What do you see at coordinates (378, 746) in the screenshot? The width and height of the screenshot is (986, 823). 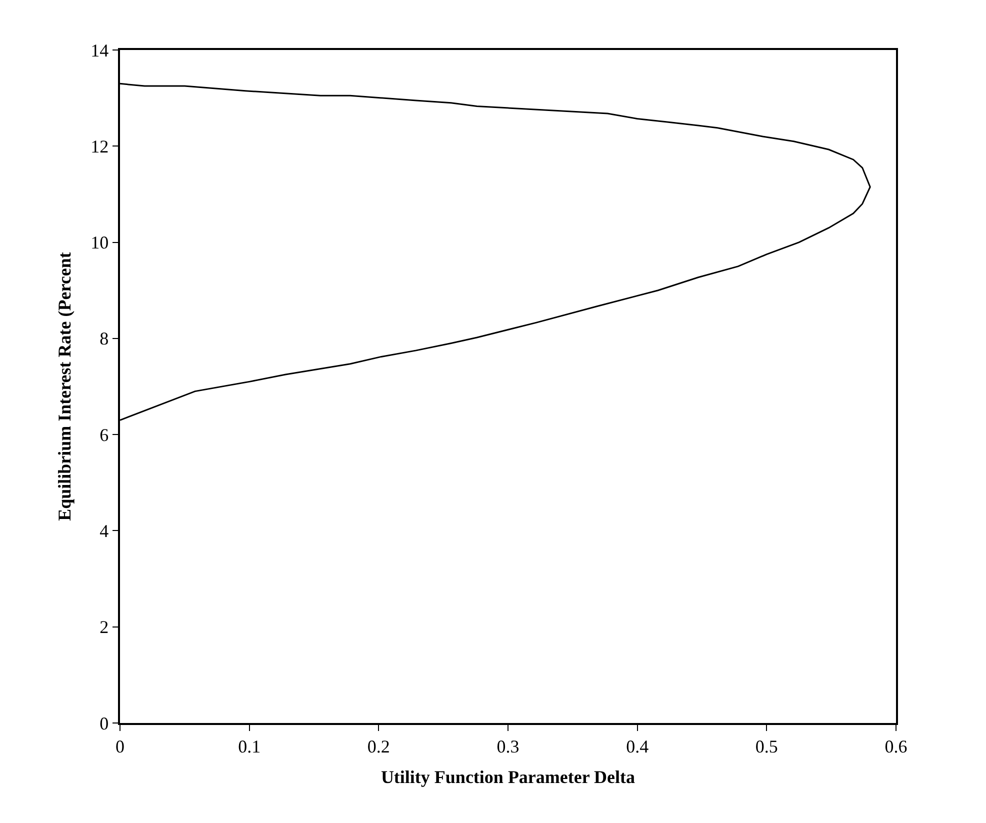 I see `x-tick-label: 0.2` at bounding box center [378, 746].